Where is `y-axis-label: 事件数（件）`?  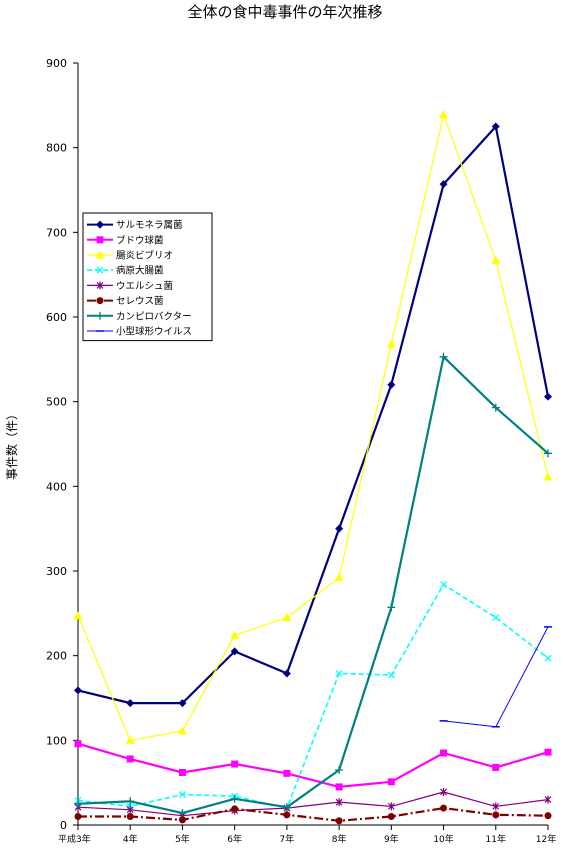
y-axis-label: 事件数（件） is located at coordinates (11, 444).